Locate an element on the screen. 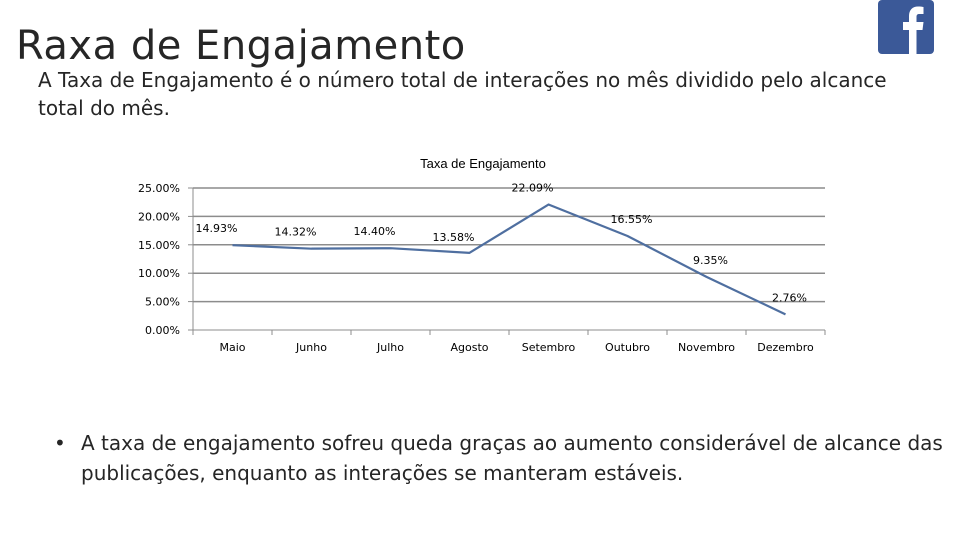 This screenshot has height=540, width=960. facebook-icon is located at coordinates (906, 27).